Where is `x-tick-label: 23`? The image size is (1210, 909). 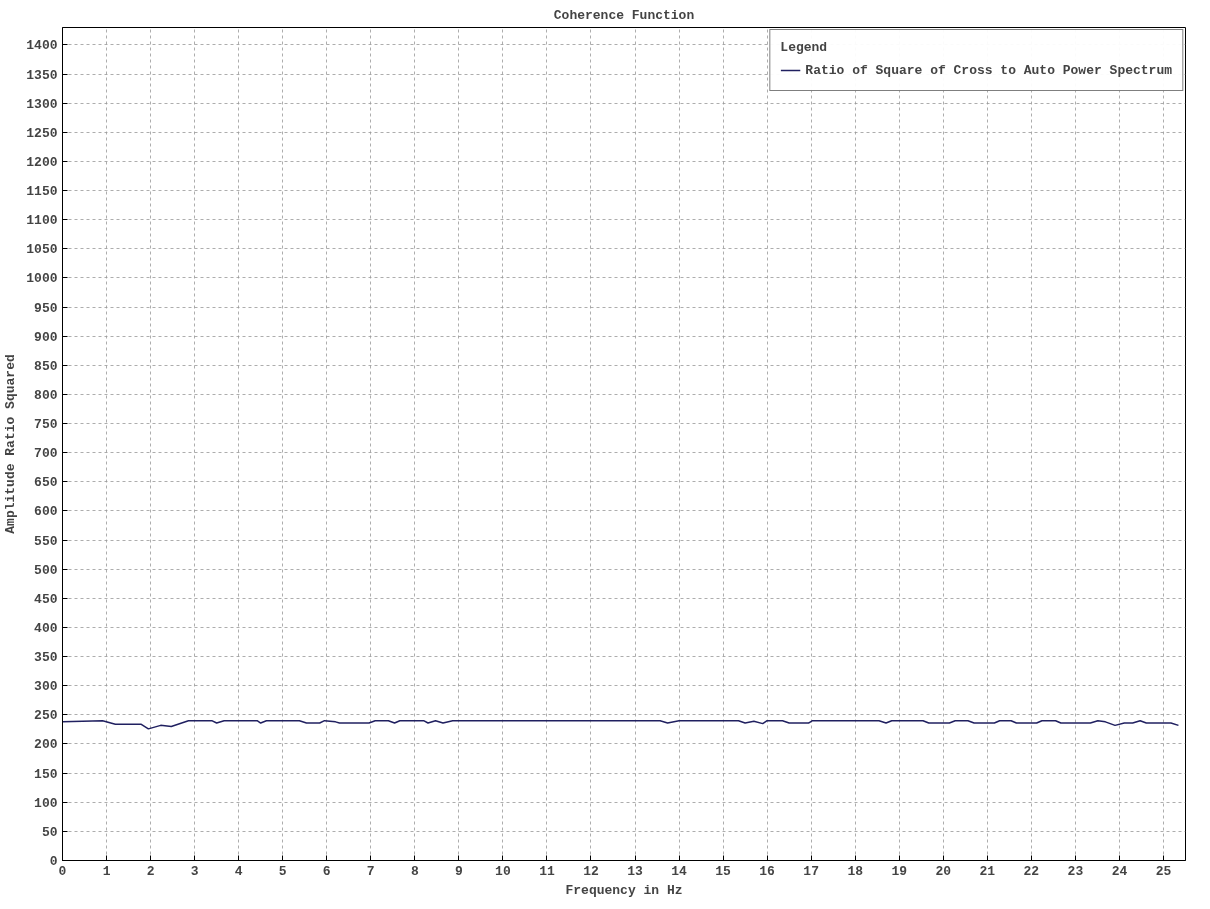 x-tick-label: 23 is located at coordinates (1075, 871).